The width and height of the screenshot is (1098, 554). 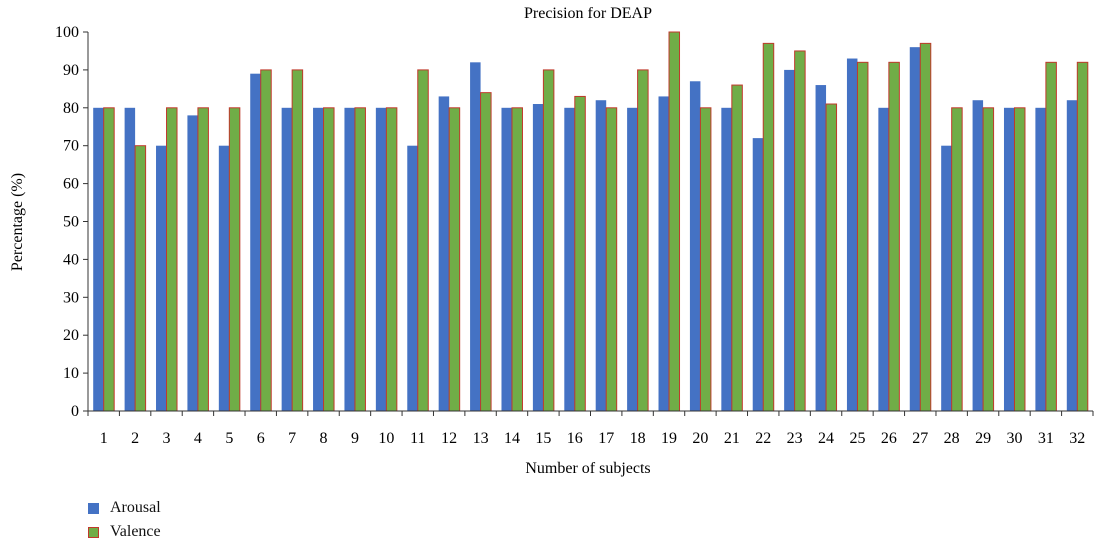 I want to click on y-tick-label-80: 80, so click(x=71, y=108).